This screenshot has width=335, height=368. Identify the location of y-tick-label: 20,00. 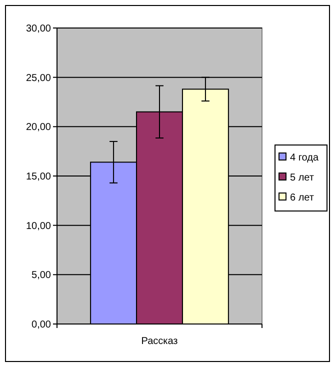
(39, 128).